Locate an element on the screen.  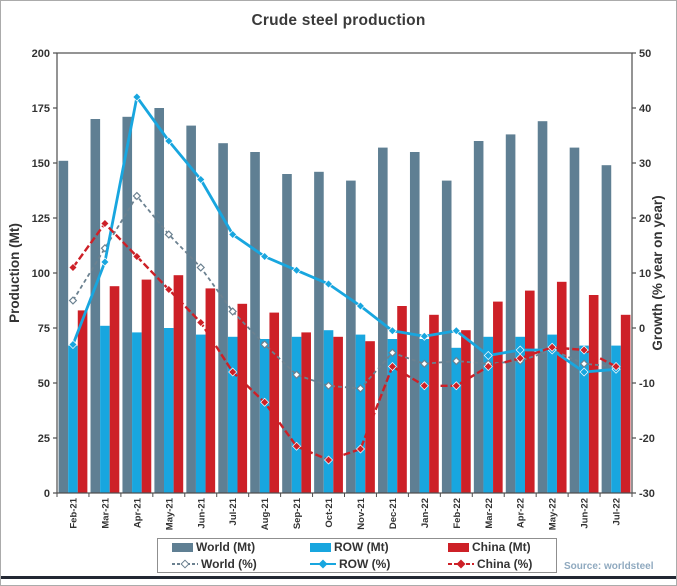
legend-item-china-mt: China (Mt) is located at coordinates (502, 547).